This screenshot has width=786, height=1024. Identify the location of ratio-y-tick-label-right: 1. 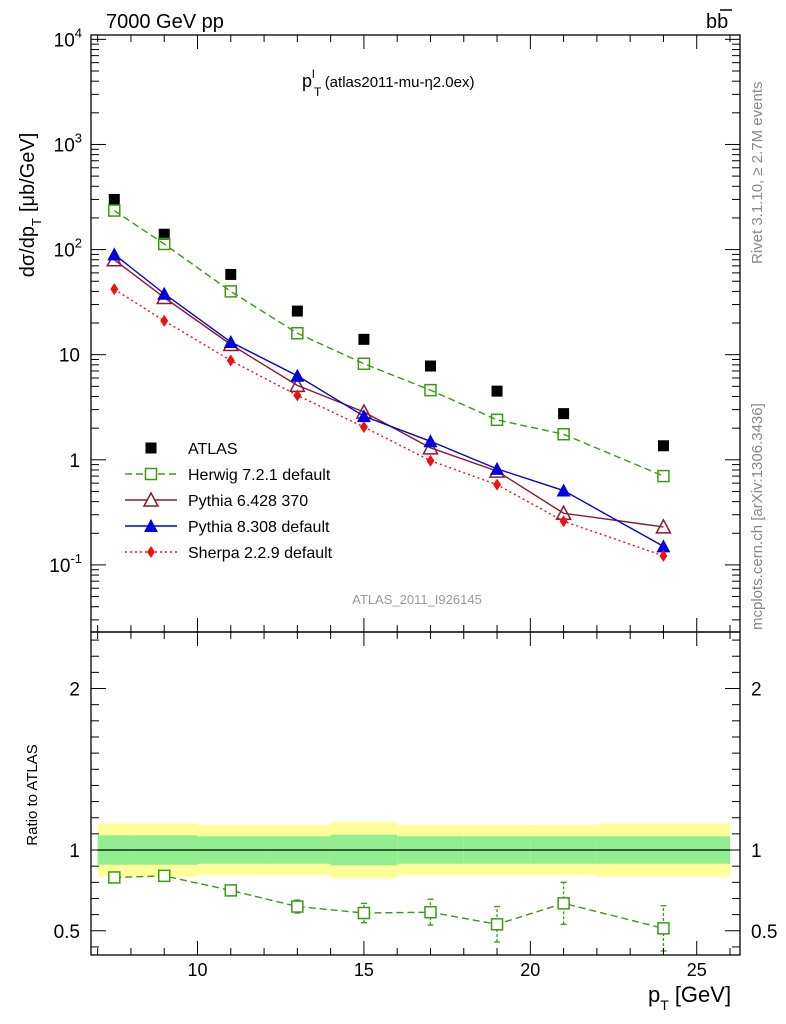
(756, 851).